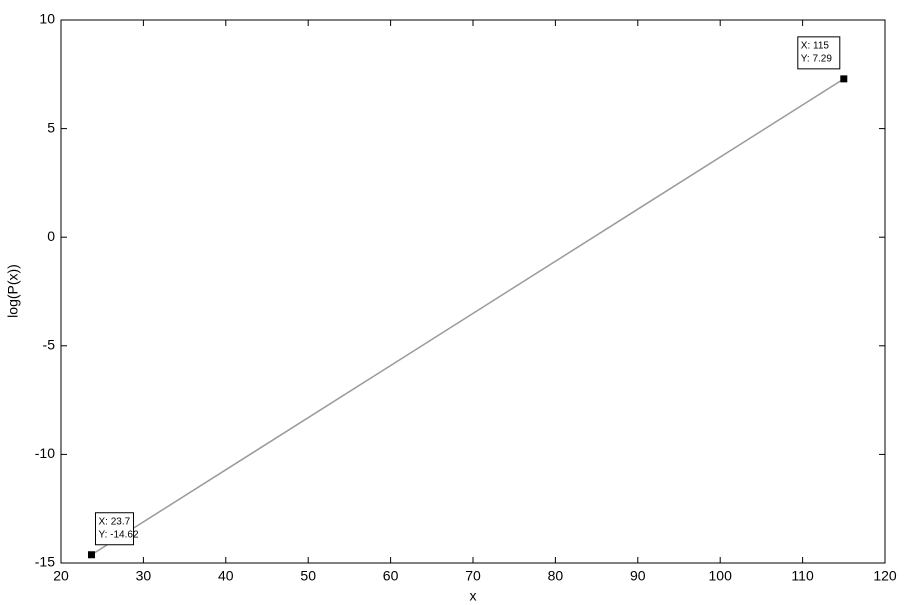 The height and width of the screenshot is (605, 906). What do you see at coordinates (144, 576) in the screenshot?
I see `x-tick-label: 30` at bounding box center [144, 576].